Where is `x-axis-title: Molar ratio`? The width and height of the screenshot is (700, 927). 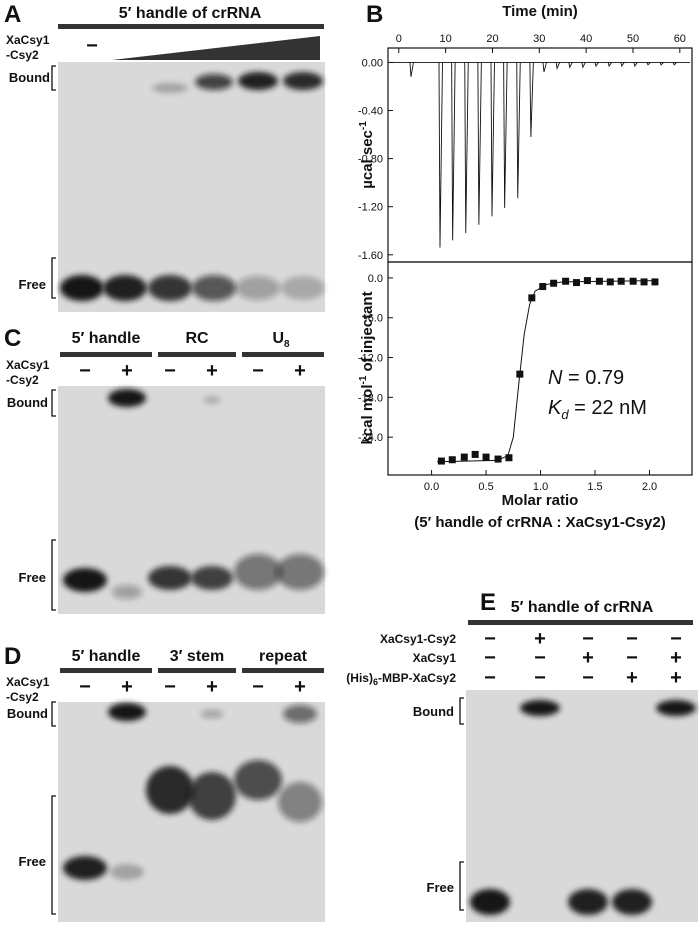
x-axis-title: Molar ratio is located at coordinates (540, 500).